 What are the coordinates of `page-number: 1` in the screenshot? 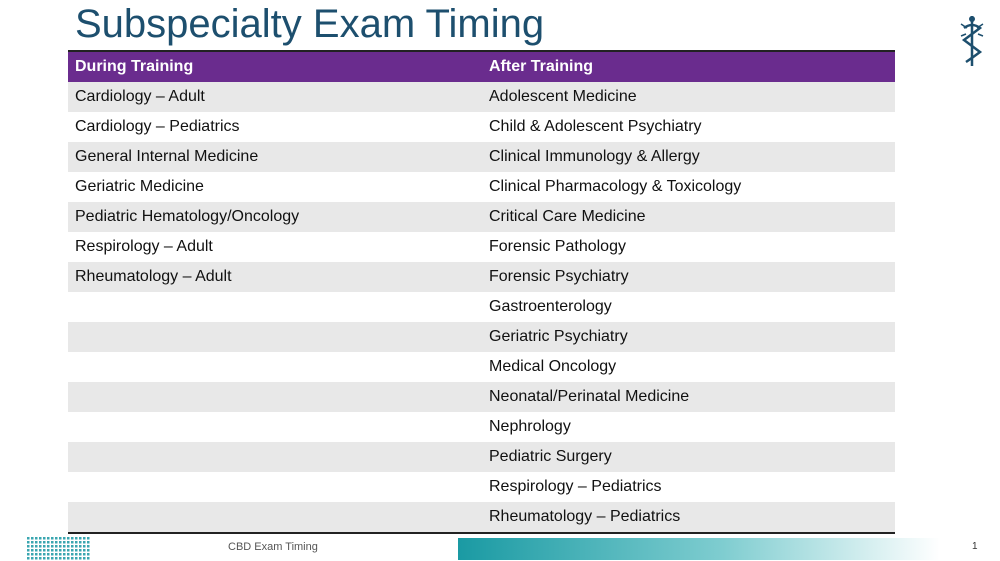 It's located at (975, 546).